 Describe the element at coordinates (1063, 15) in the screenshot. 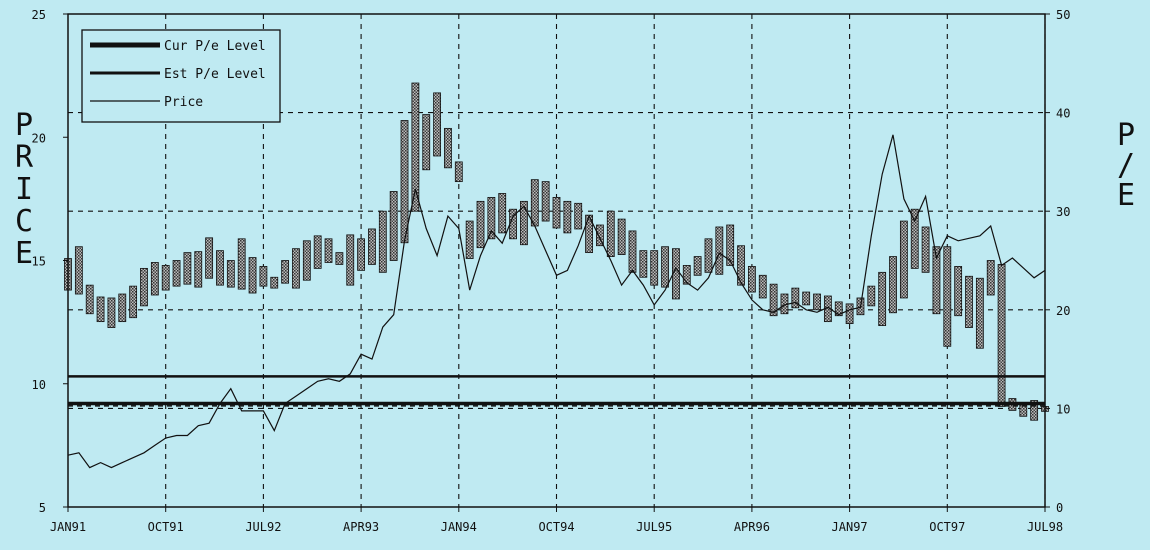

I see `y-right-tick-label-5: 50` at that location.